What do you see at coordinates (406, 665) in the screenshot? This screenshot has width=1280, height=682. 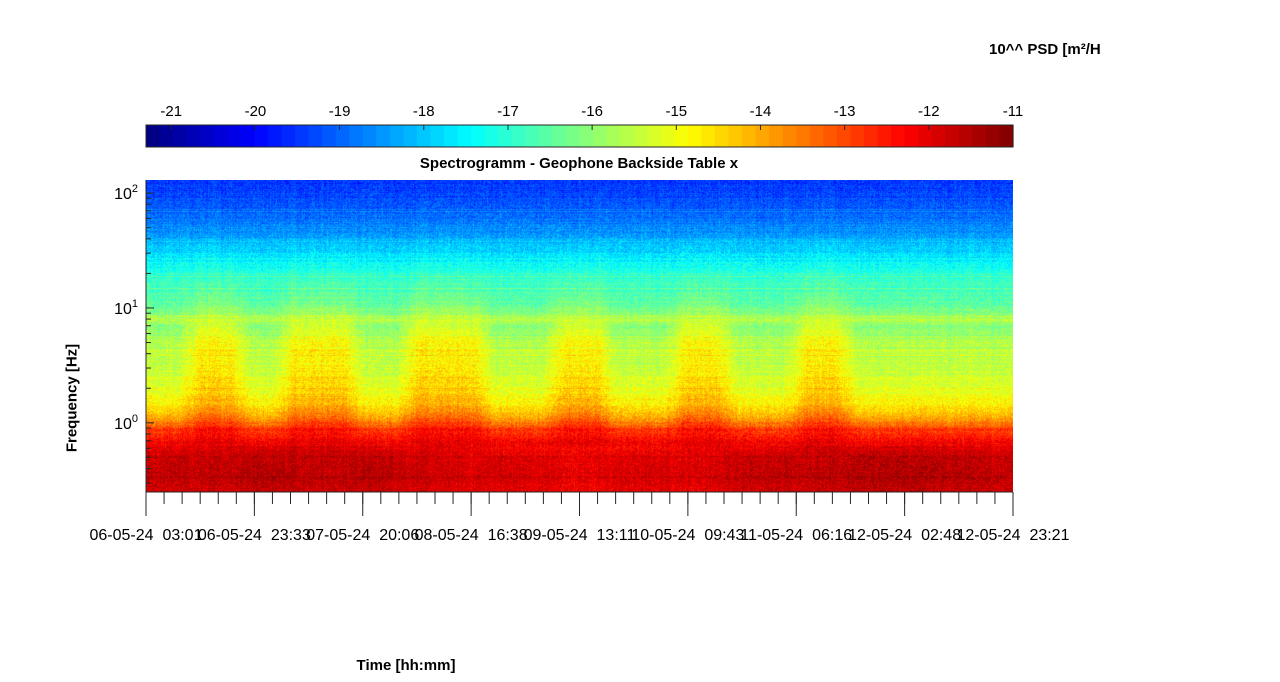 I see `x-axis-label: Time [hh:mm]` at bounding box center [406, 665].